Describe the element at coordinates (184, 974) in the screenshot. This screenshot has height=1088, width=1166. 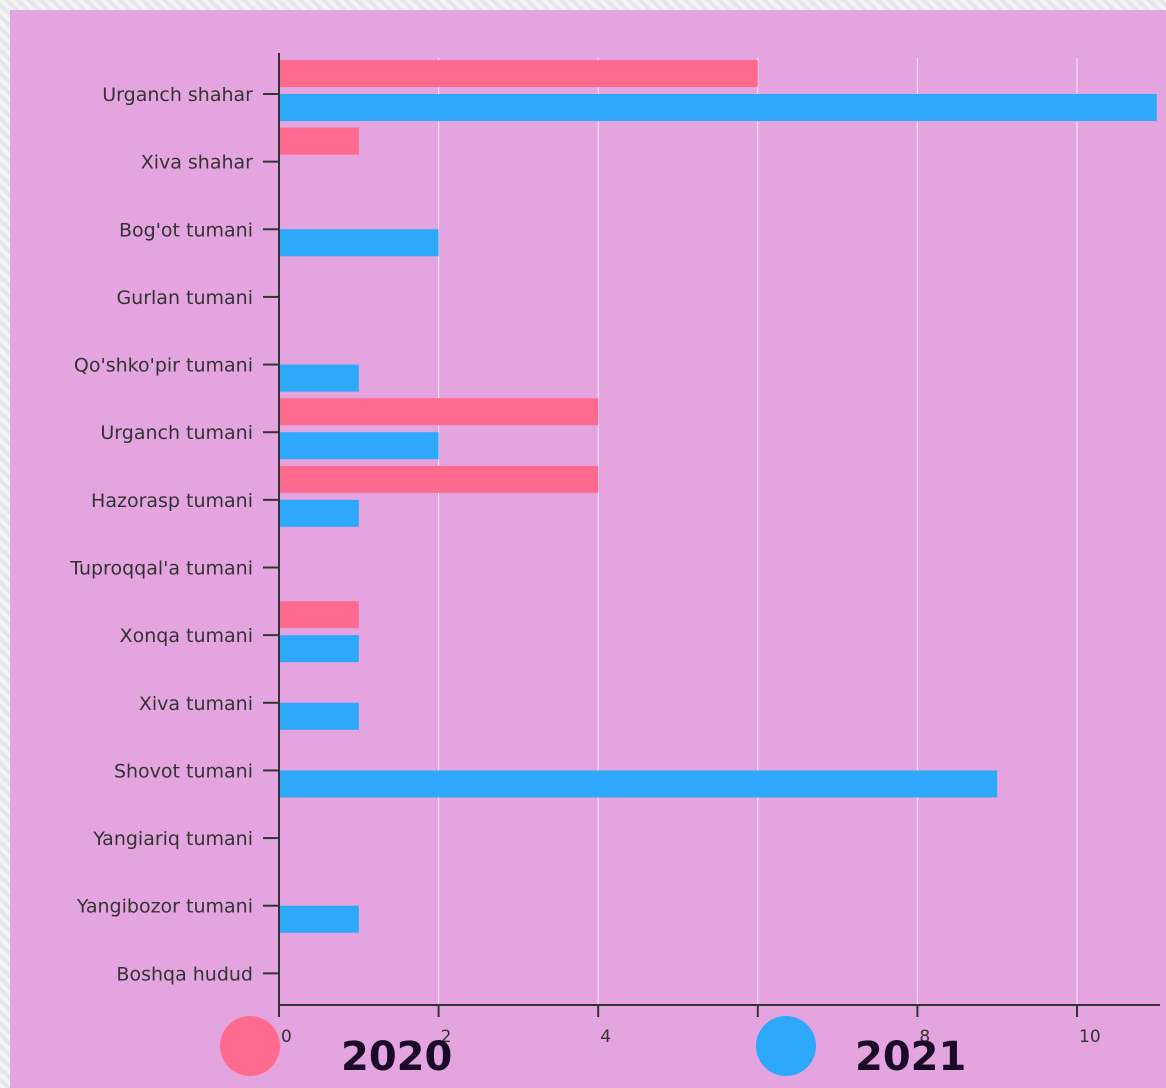
I see `category-label: Boshqa hudud` at that location.